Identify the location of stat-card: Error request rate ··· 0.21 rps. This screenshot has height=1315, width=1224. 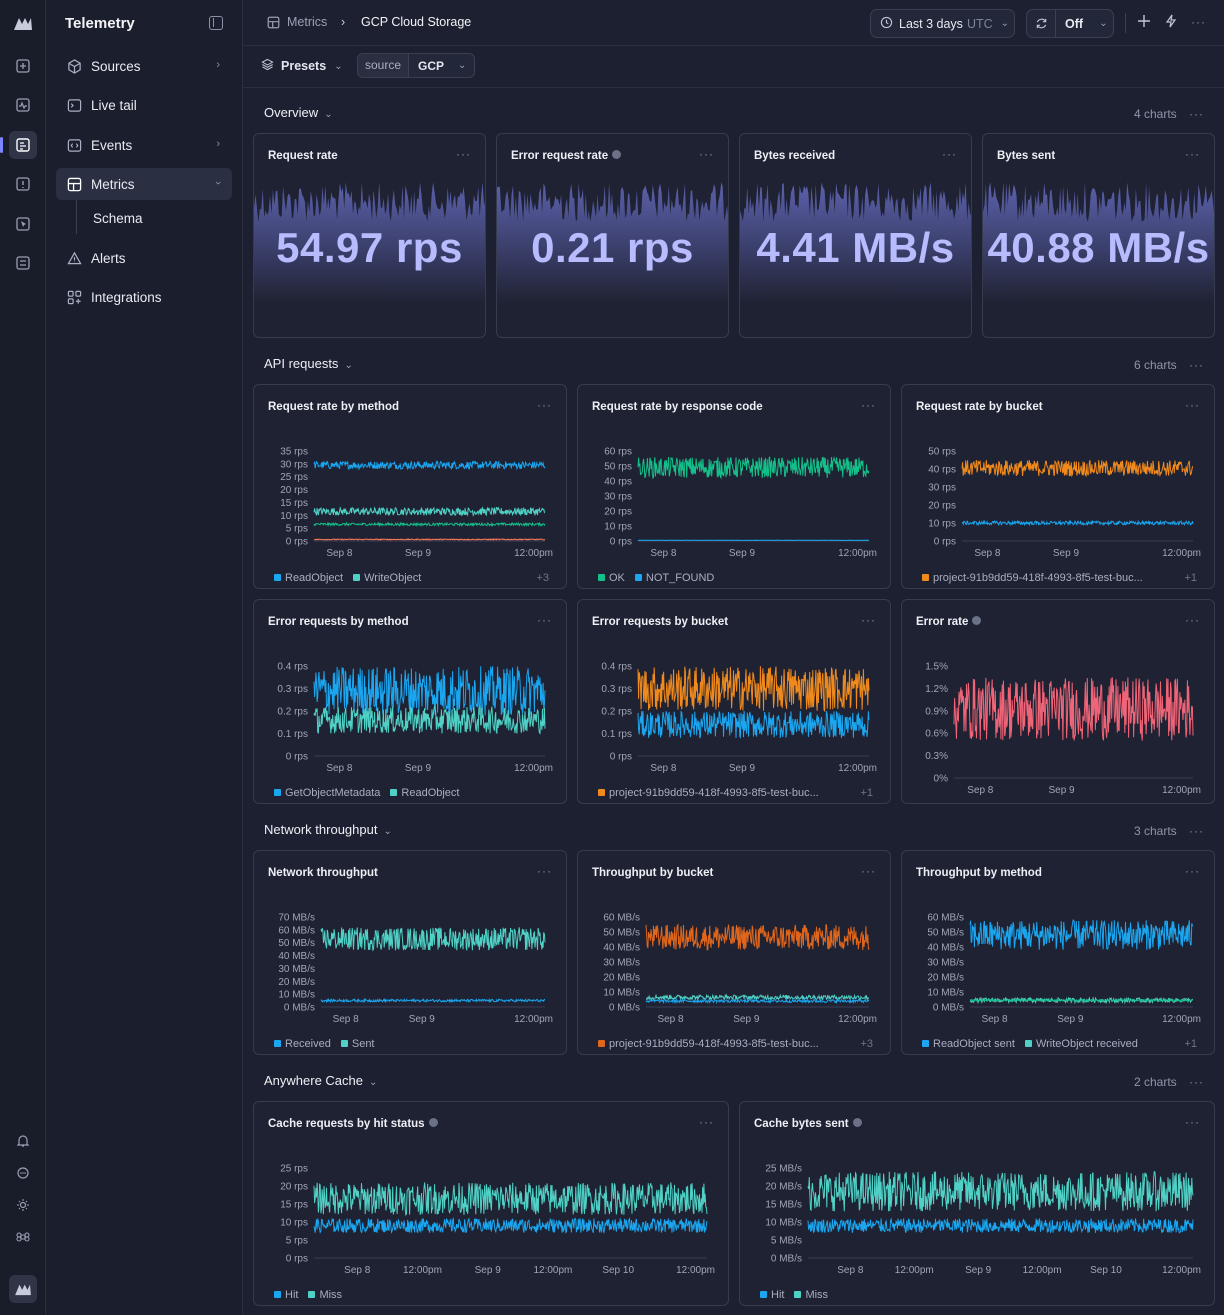
(612, 235).